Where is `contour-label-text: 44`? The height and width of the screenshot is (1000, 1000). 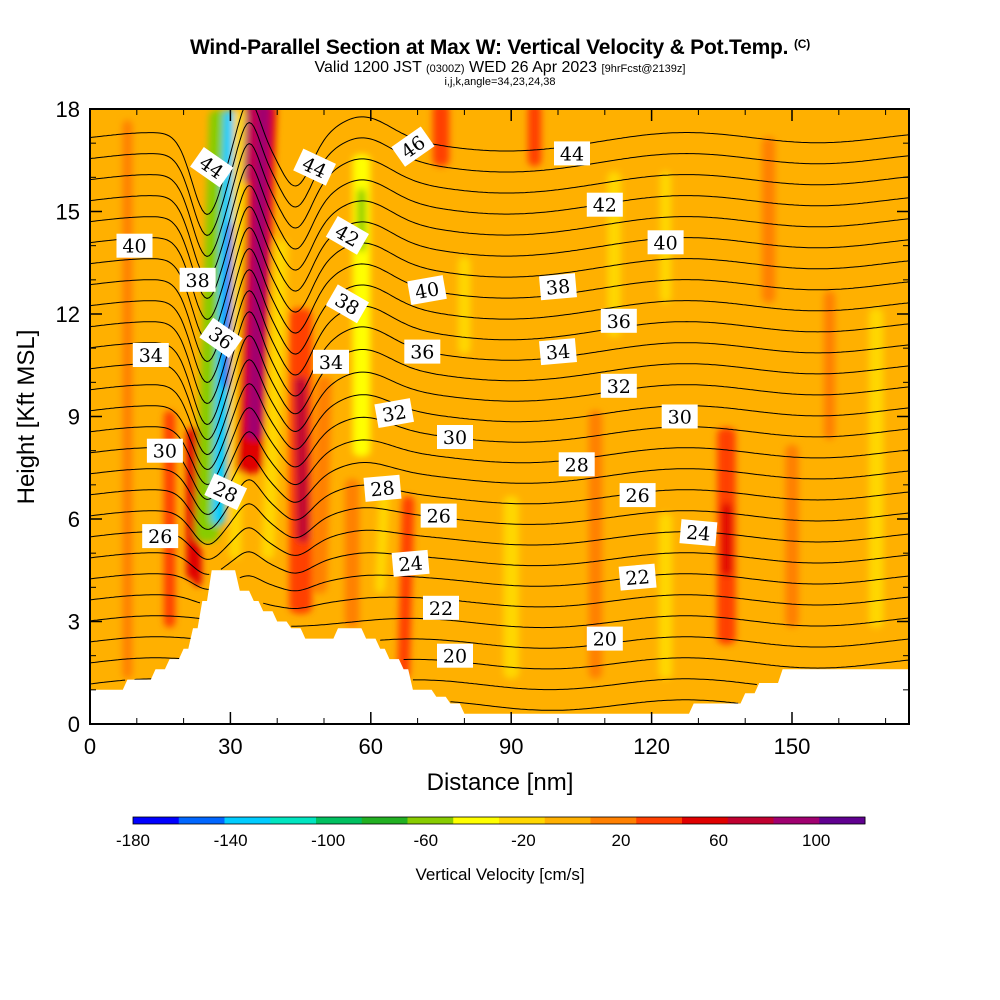 contour-label-text: 44 is located at coordinates (572, 154).